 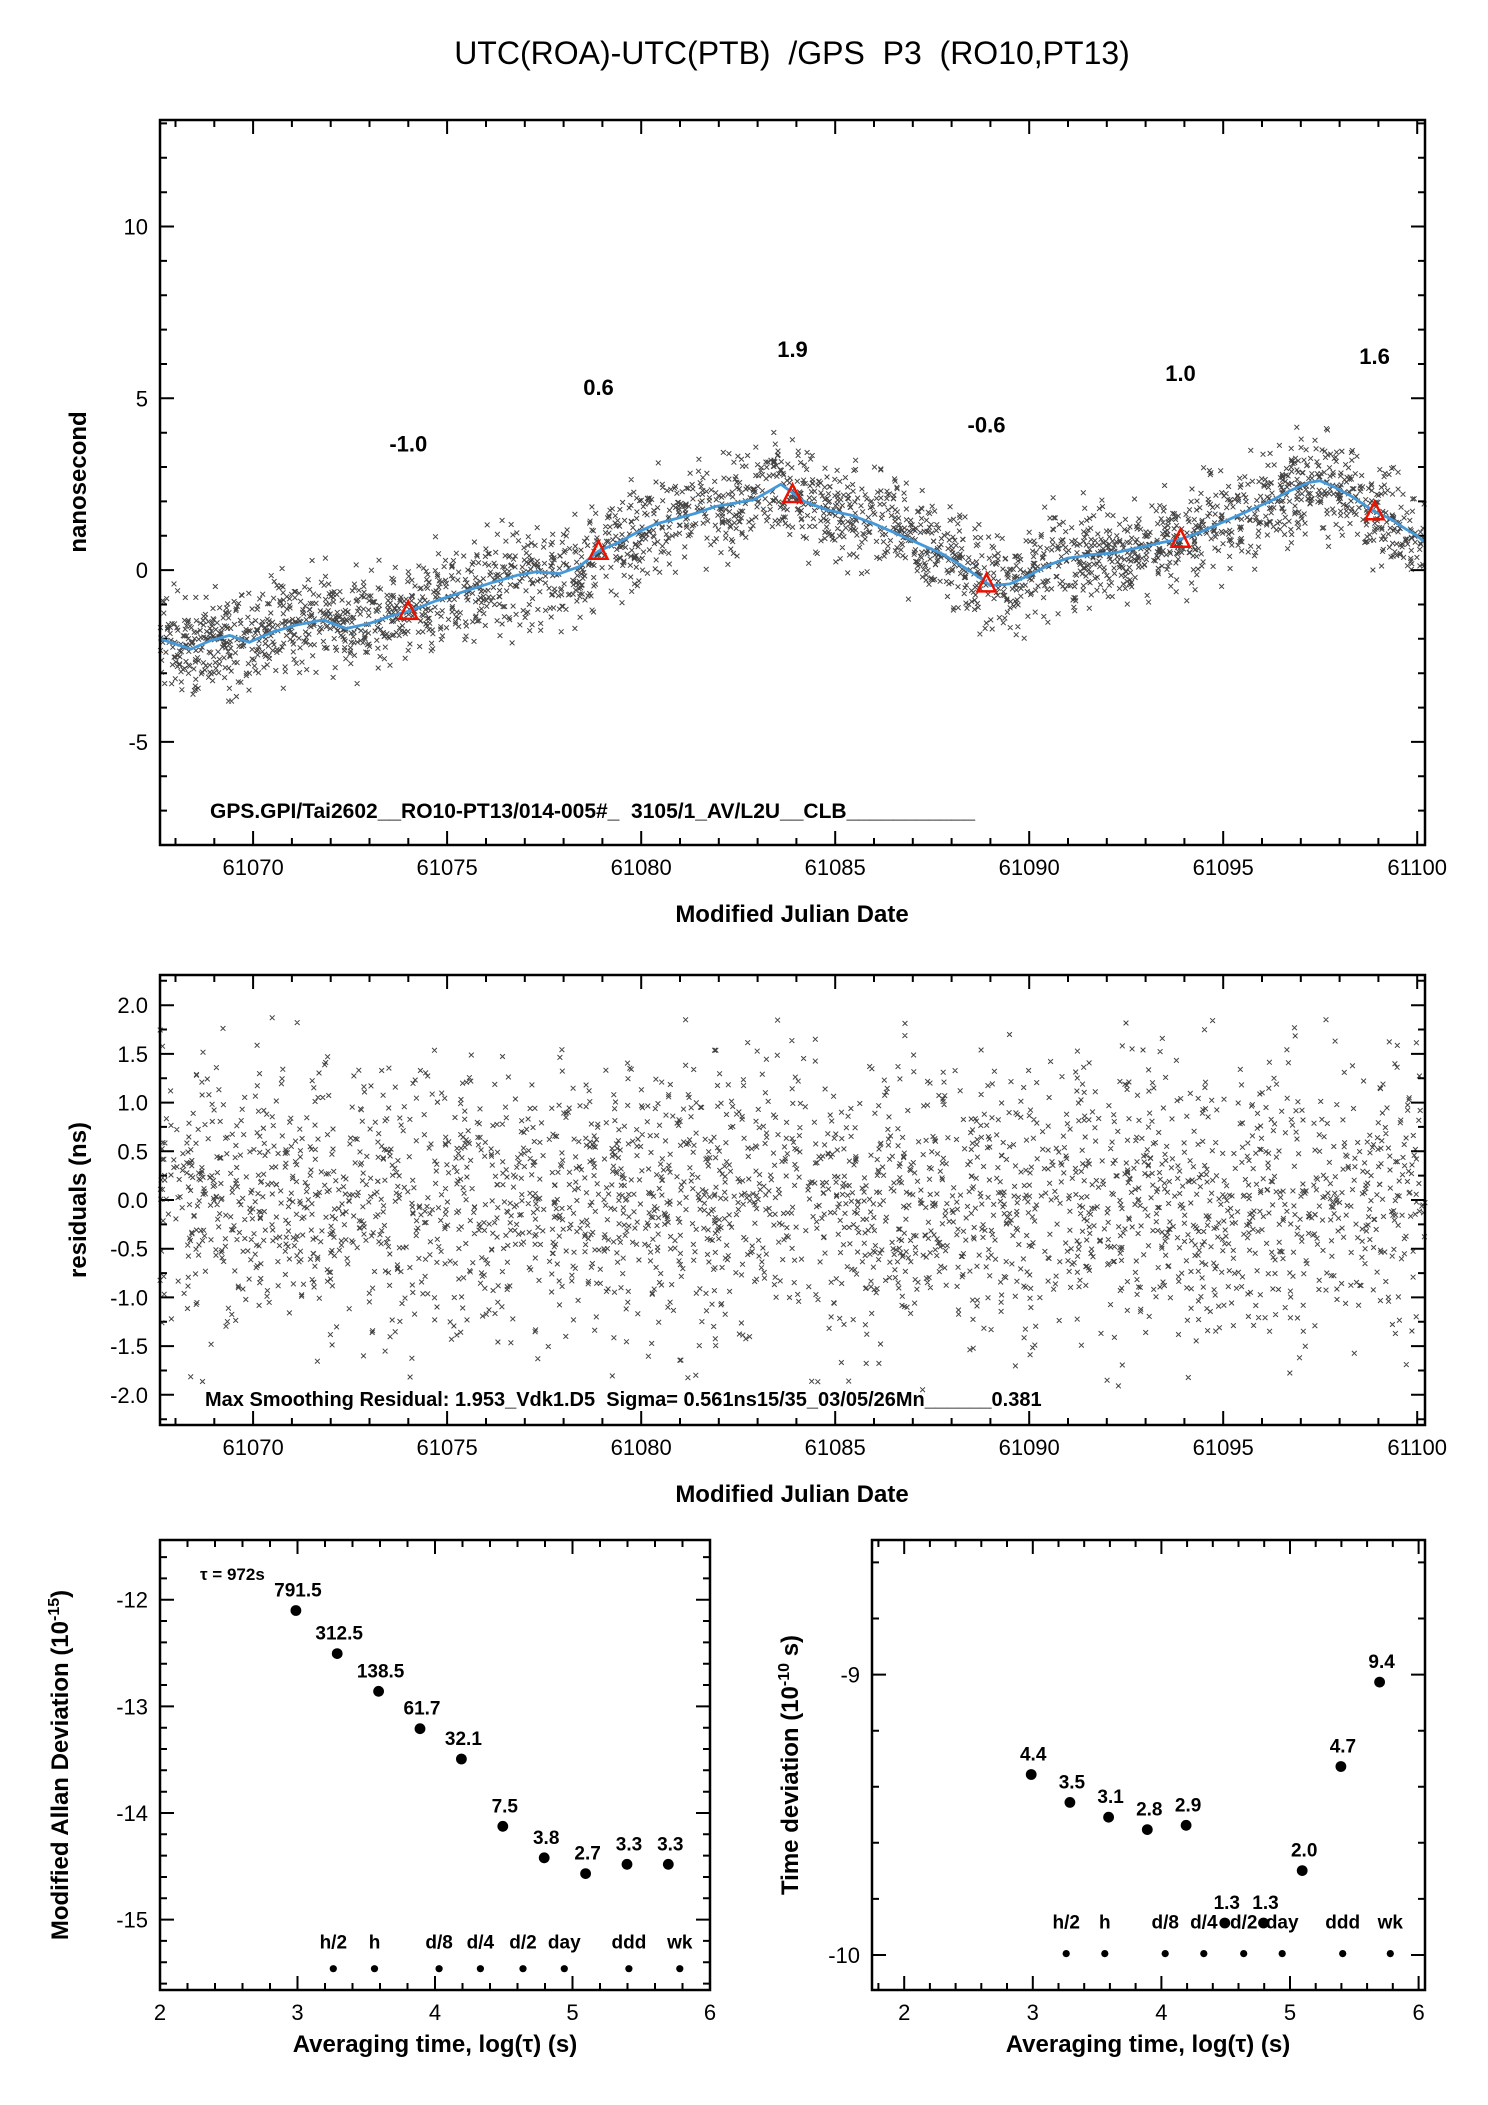 What do you see at coordinates (1033, 2012) in the screenshot?
I see `tdev-x-tick-label: 3` at bounding box center [1033, 2012].